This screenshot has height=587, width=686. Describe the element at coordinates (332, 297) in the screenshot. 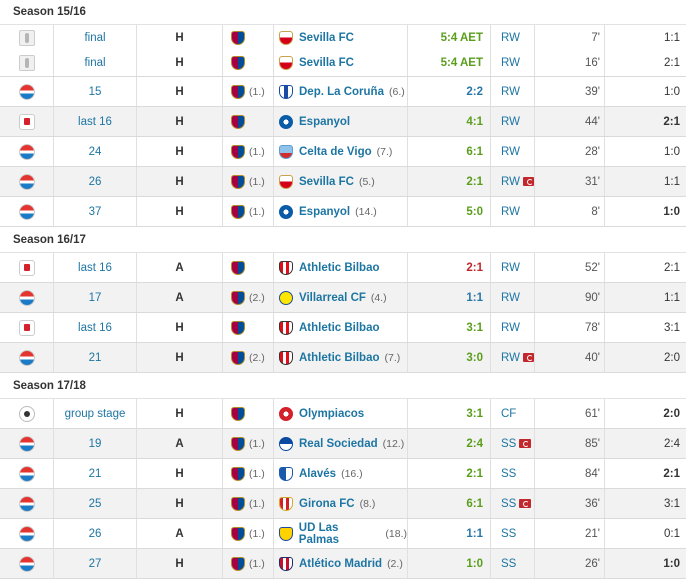

I see `opponent-link: Villarreal CF` at that location.